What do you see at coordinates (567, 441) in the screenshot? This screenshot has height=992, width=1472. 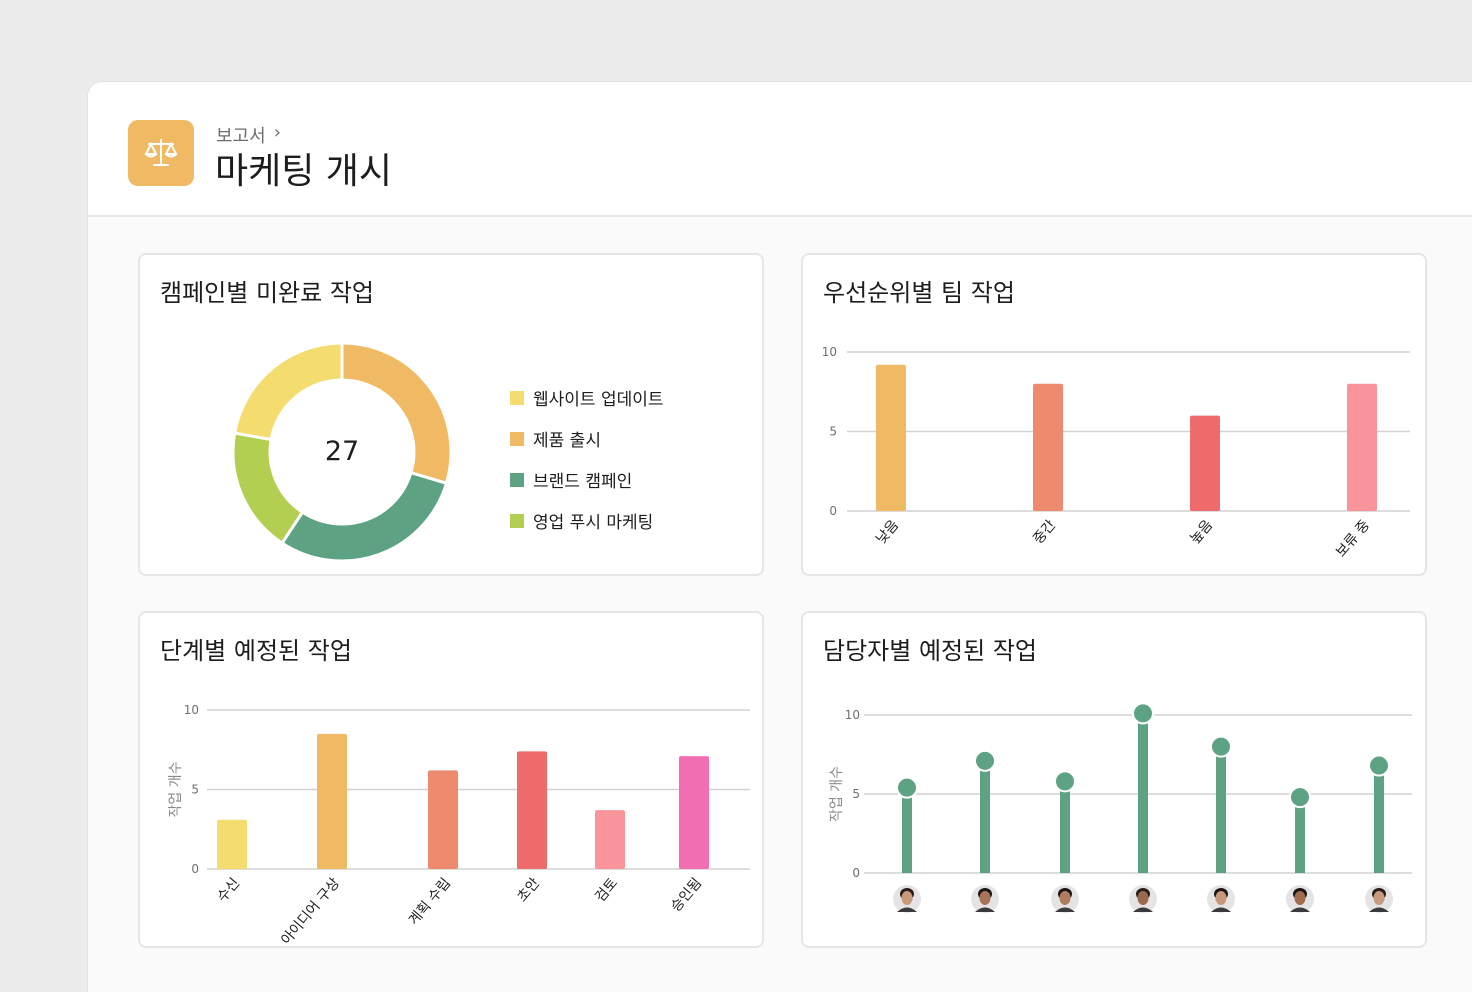 I see `legend-label: 제품 출시` at bounding box center [567, 441].